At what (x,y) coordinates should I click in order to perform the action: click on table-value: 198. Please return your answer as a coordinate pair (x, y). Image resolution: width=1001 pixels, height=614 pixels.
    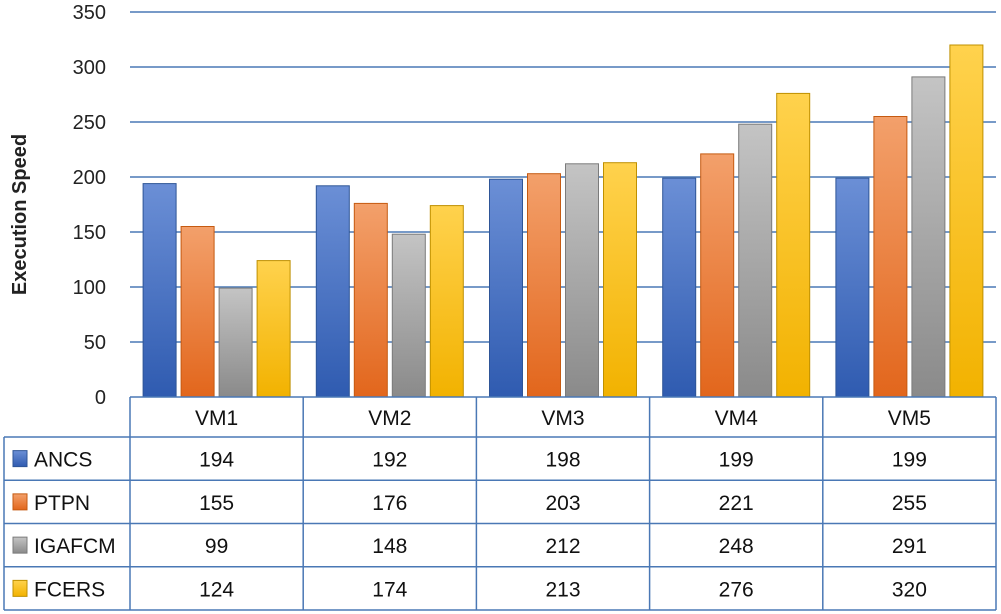
    Looking at the image, I should click on (562, 460).